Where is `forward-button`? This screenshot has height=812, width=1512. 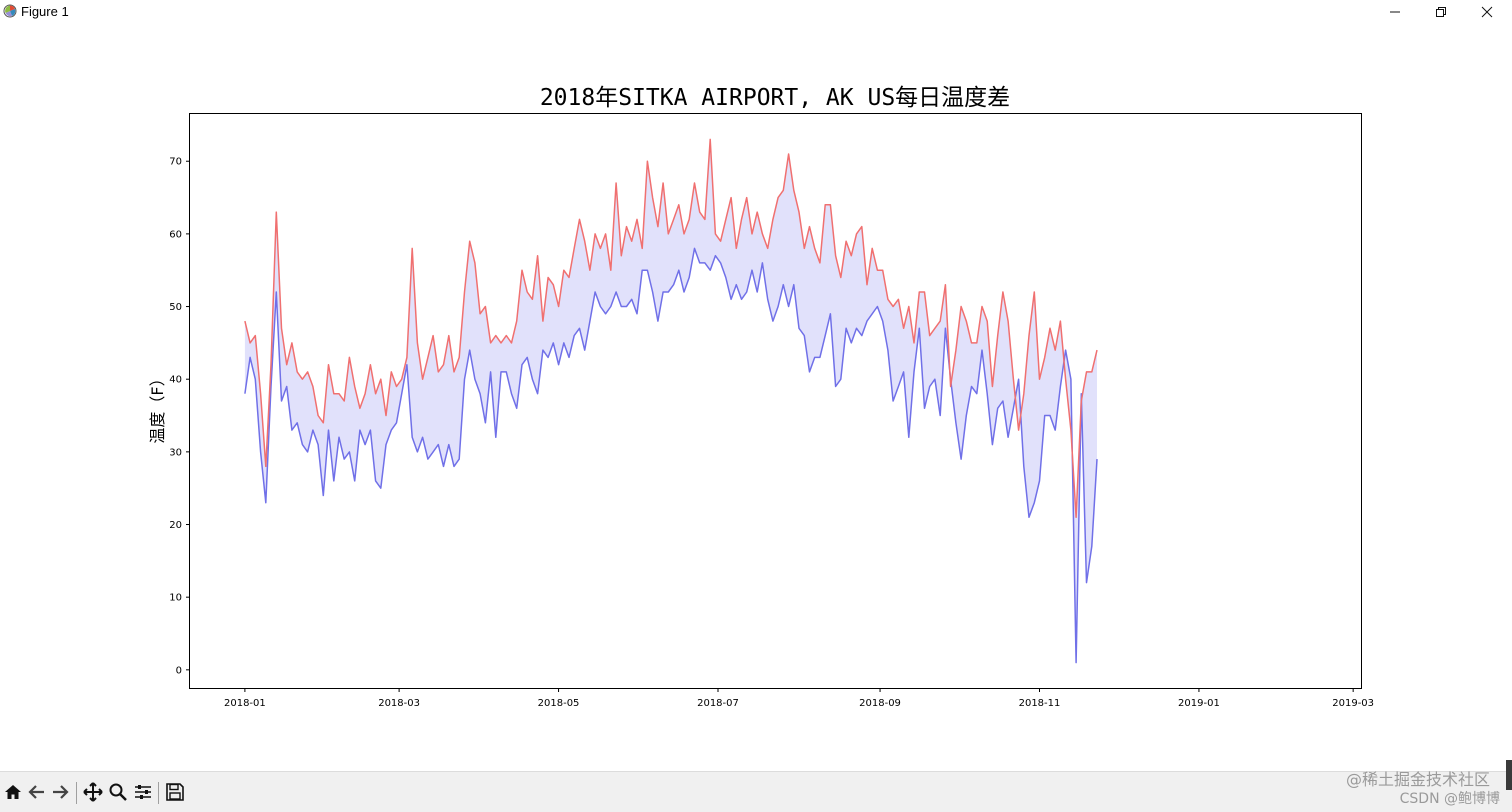 forward-button is located at coordinates (60, 792).